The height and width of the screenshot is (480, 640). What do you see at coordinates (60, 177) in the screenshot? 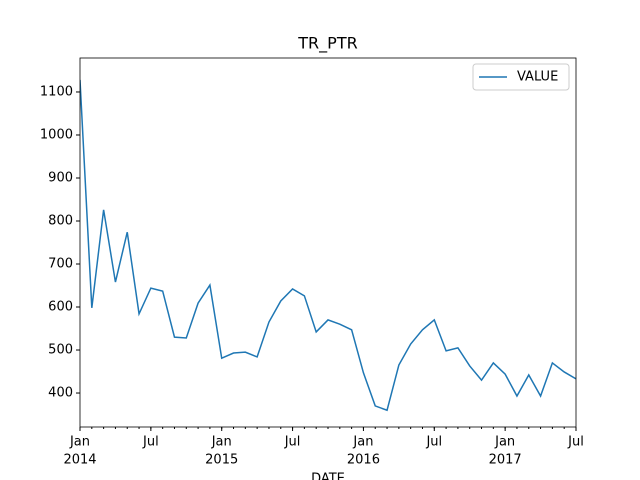
I see `y-tick-label: 900` at bounding box center [60, 177].